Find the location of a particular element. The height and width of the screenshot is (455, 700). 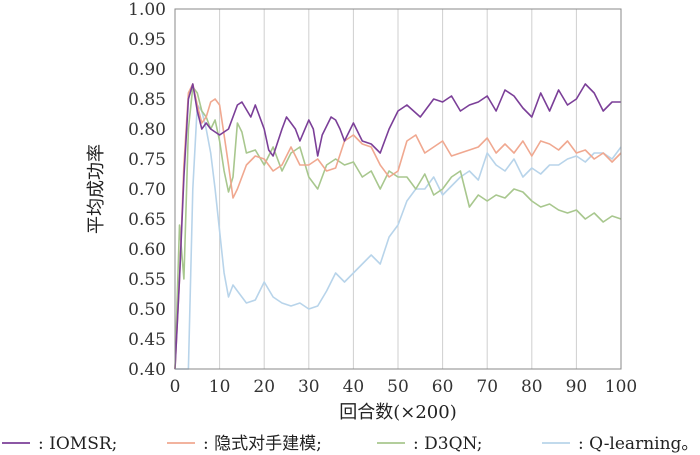

y-tick-label: 0.95 is located at coordinates (147, 40).